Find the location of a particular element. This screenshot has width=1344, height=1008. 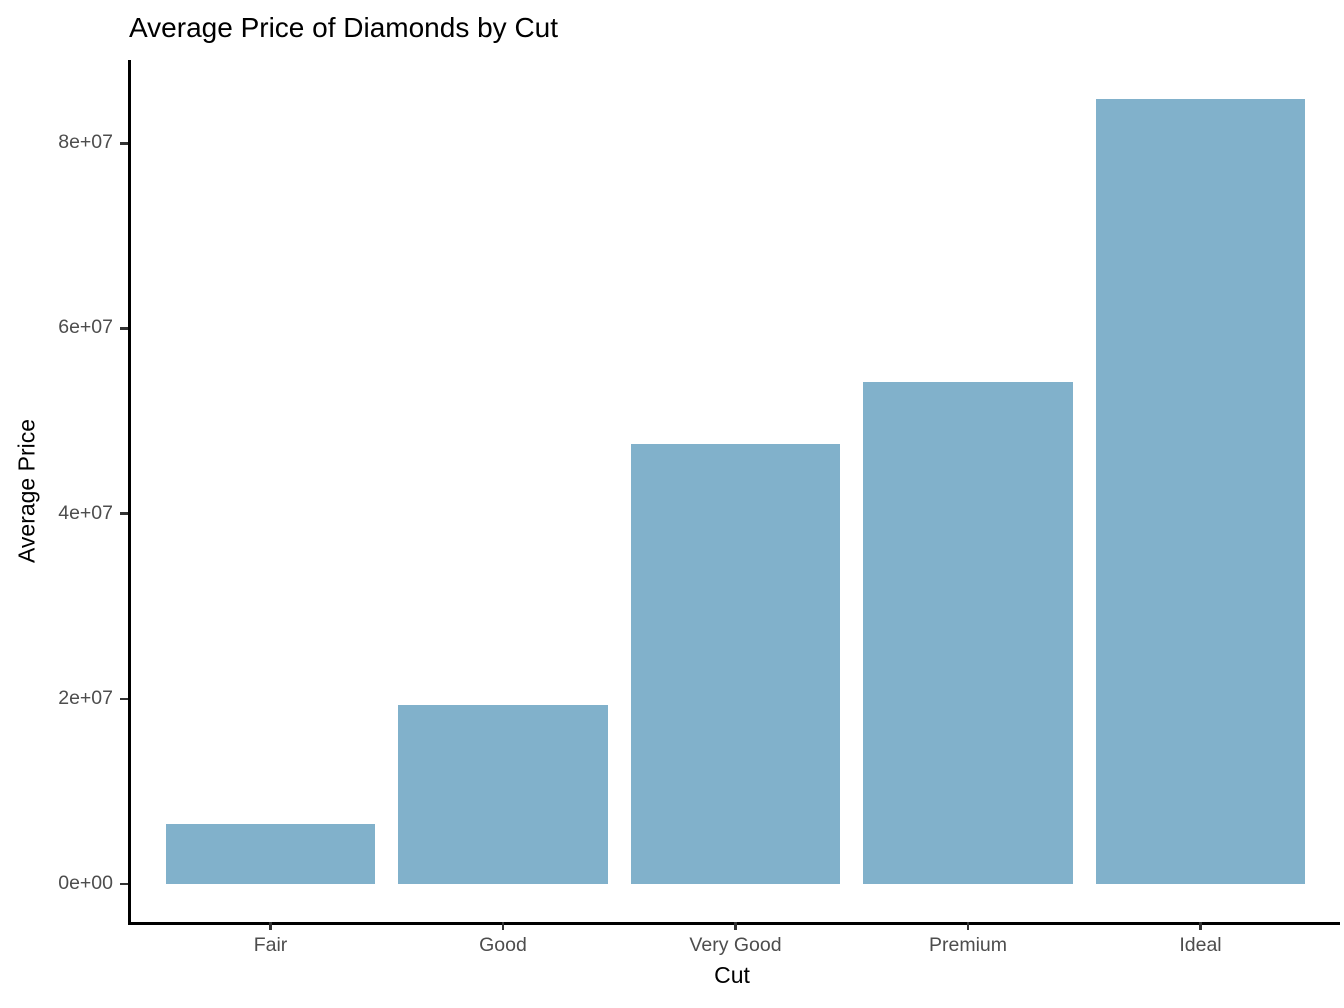

x-tick-label: Fair is located at coordinates (270, 945).